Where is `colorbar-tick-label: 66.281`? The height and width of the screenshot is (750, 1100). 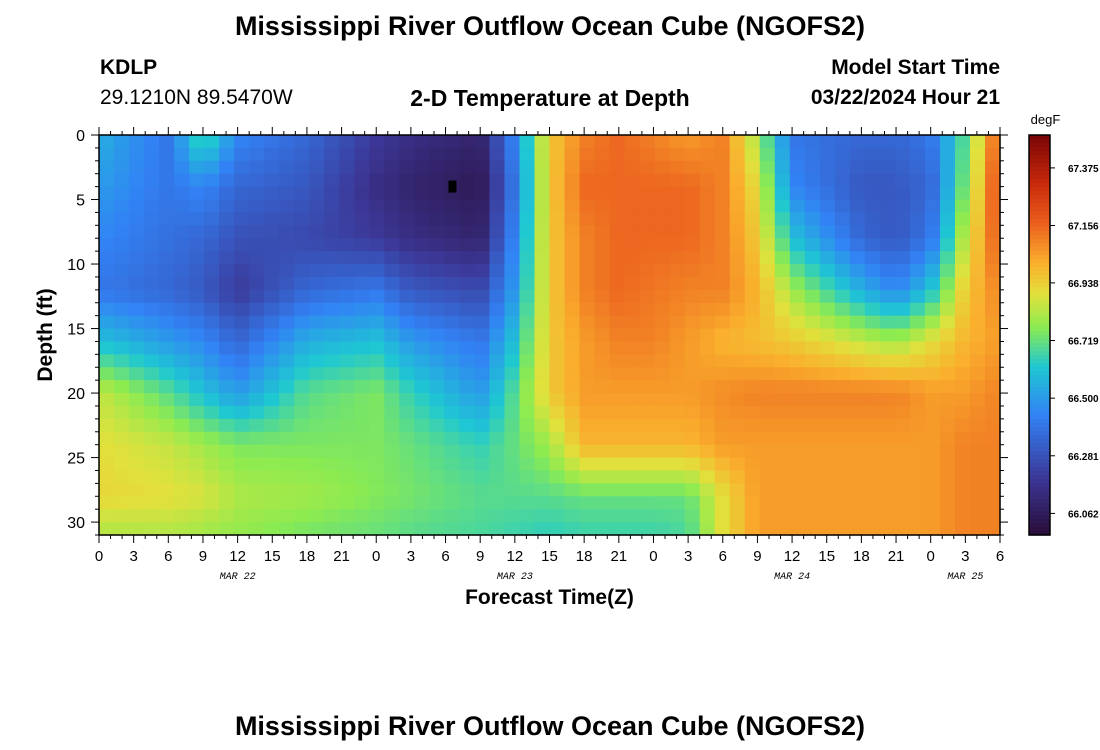
colorbar-tick-label: 66.281 is located at coordinates (1083, 457).